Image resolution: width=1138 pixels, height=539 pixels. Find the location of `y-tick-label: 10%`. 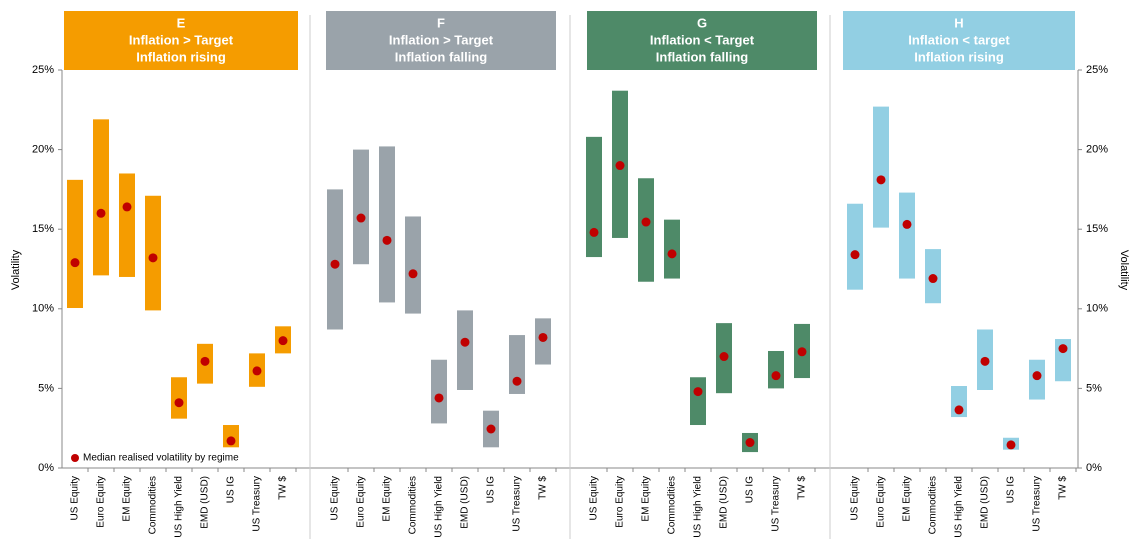

y-tick-label: 10% is located at coordinates (43, 309).